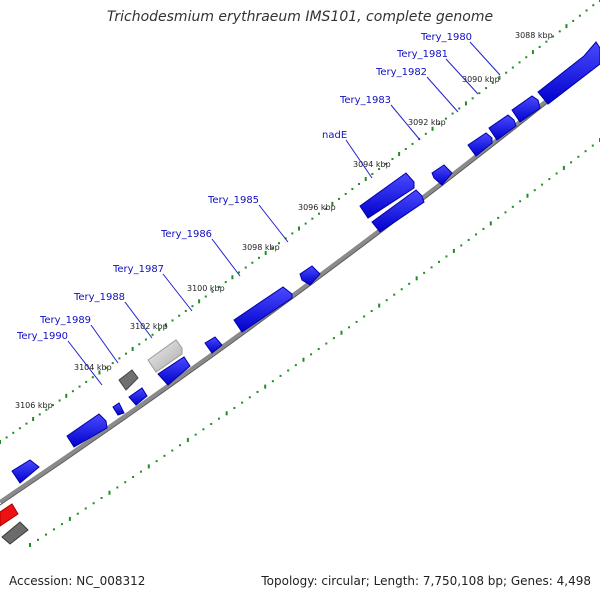  What do you see at coordinates (534, 35) in the screenshot?
I see `scale-label-3088: 3088 kbp` at bounding box center [534, 35].